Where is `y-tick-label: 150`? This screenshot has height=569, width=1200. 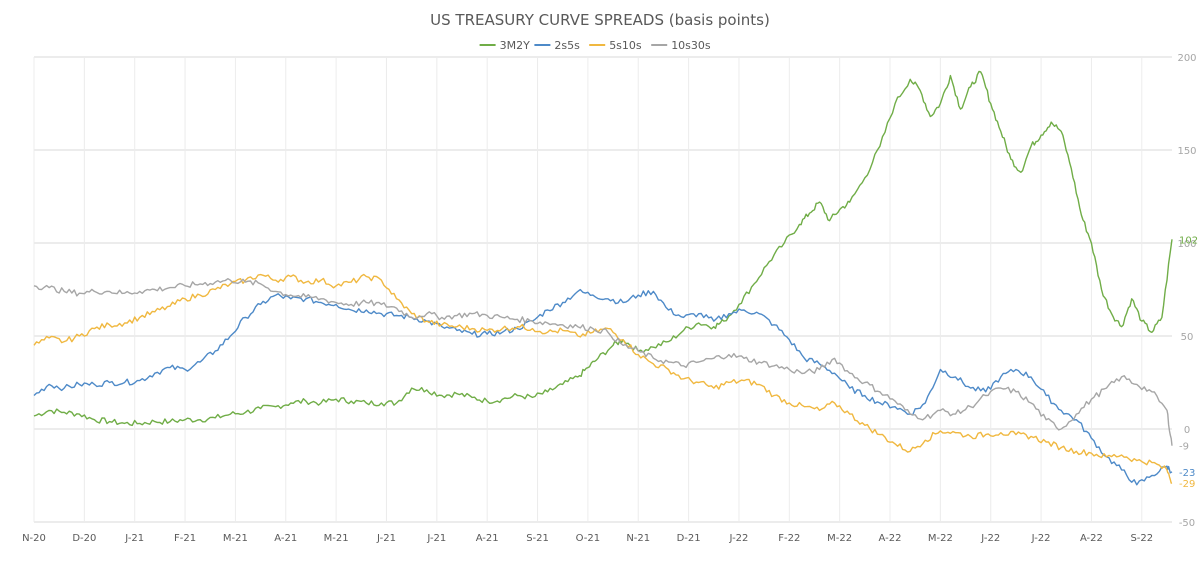 y-tick-label: 150 is located at coordinates (1186, 151).